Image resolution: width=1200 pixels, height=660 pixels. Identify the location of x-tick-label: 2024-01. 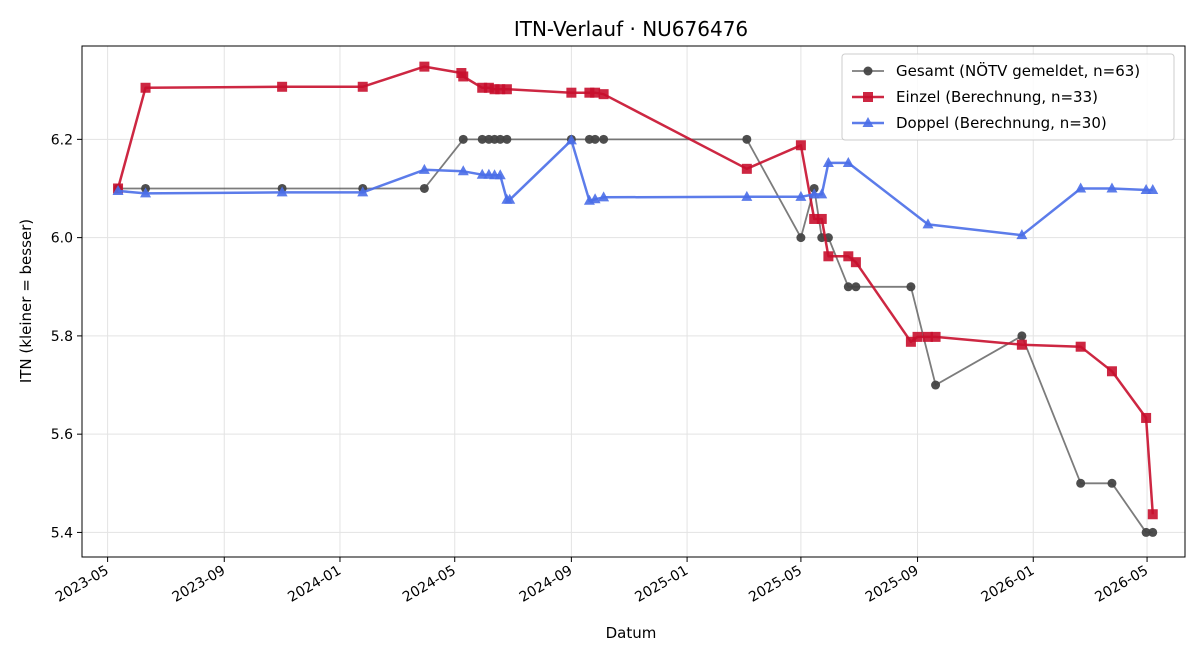
(314, 584).